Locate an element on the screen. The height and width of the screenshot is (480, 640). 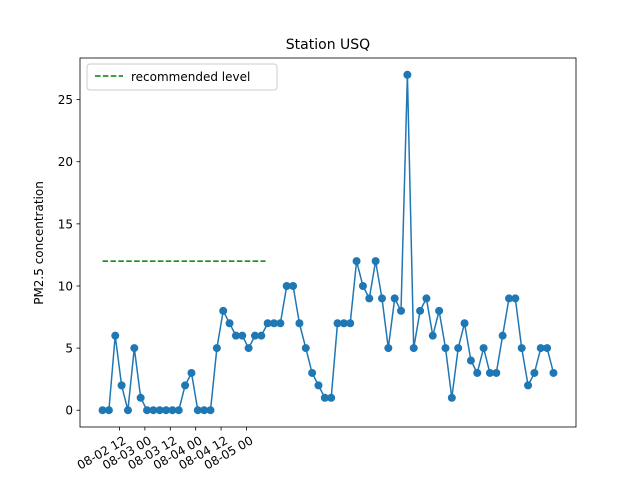
legend-label-recommended-level: recommended level is located at coordinates (190, 77).